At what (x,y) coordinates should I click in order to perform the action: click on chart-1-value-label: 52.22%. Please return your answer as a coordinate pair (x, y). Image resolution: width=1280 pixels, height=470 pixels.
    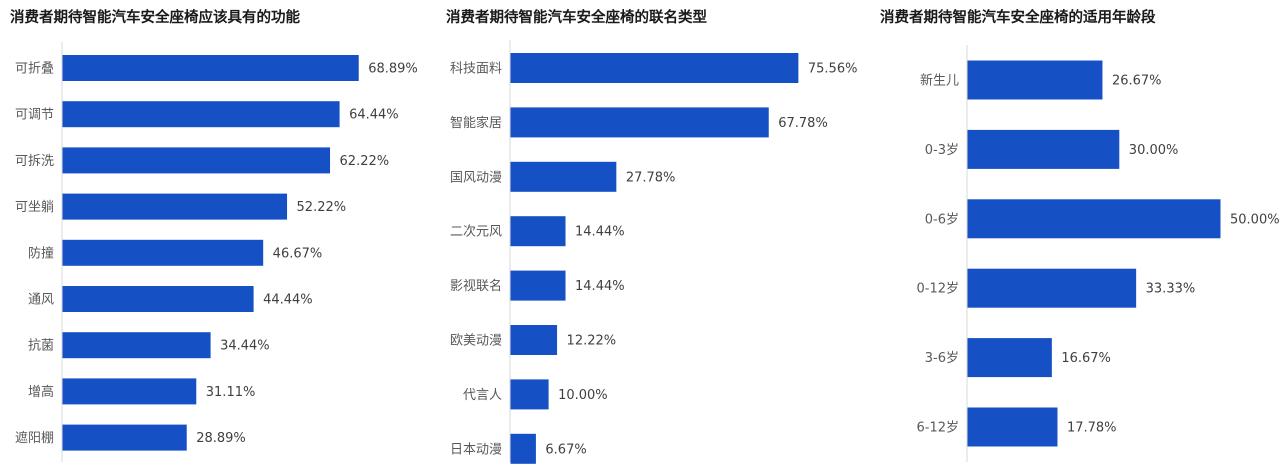
    Looking at the image, I should click on (322, 207).